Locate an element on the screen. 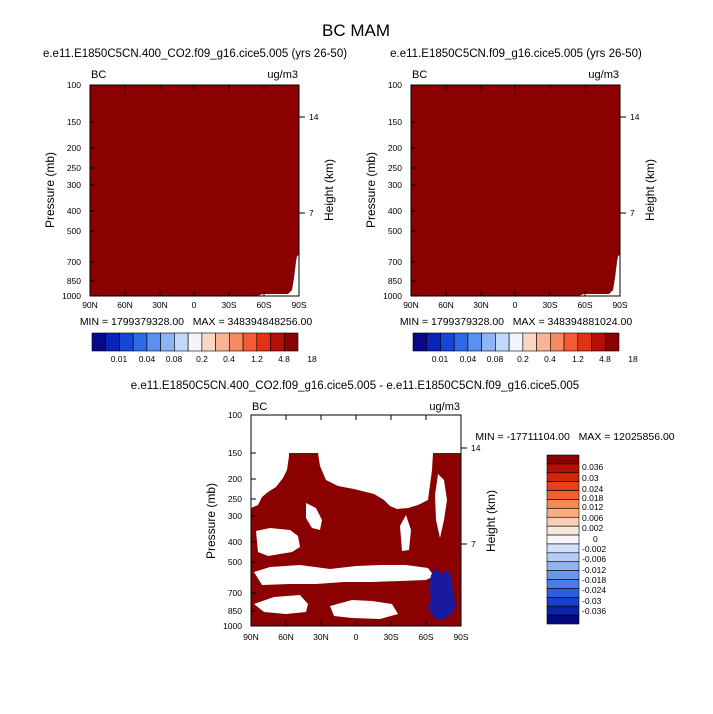 The width and height of the screenshot is (713, 714). panel-3-y-tick-300: 300 is located at coordinates (235, 516).